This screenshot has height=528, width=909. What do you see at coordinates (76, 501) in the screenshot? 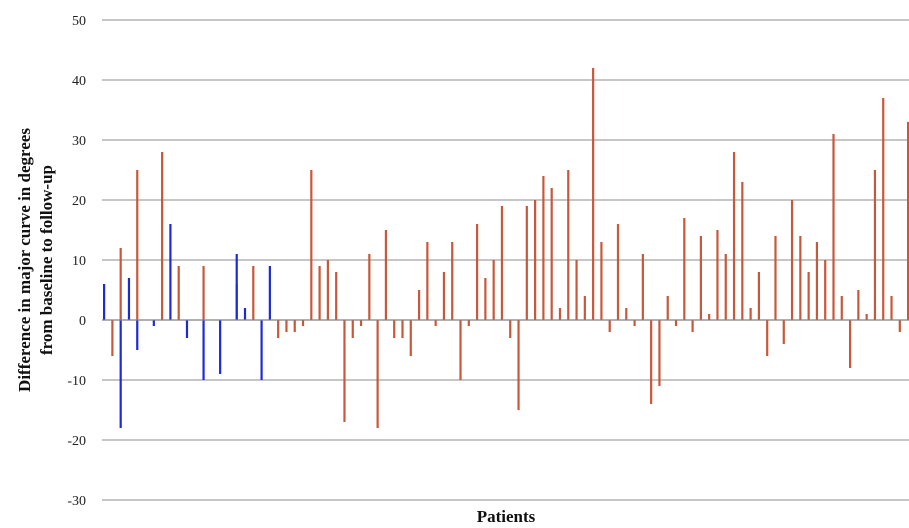
I see `y-tick-label: -30` at bounding box center [76, 501].